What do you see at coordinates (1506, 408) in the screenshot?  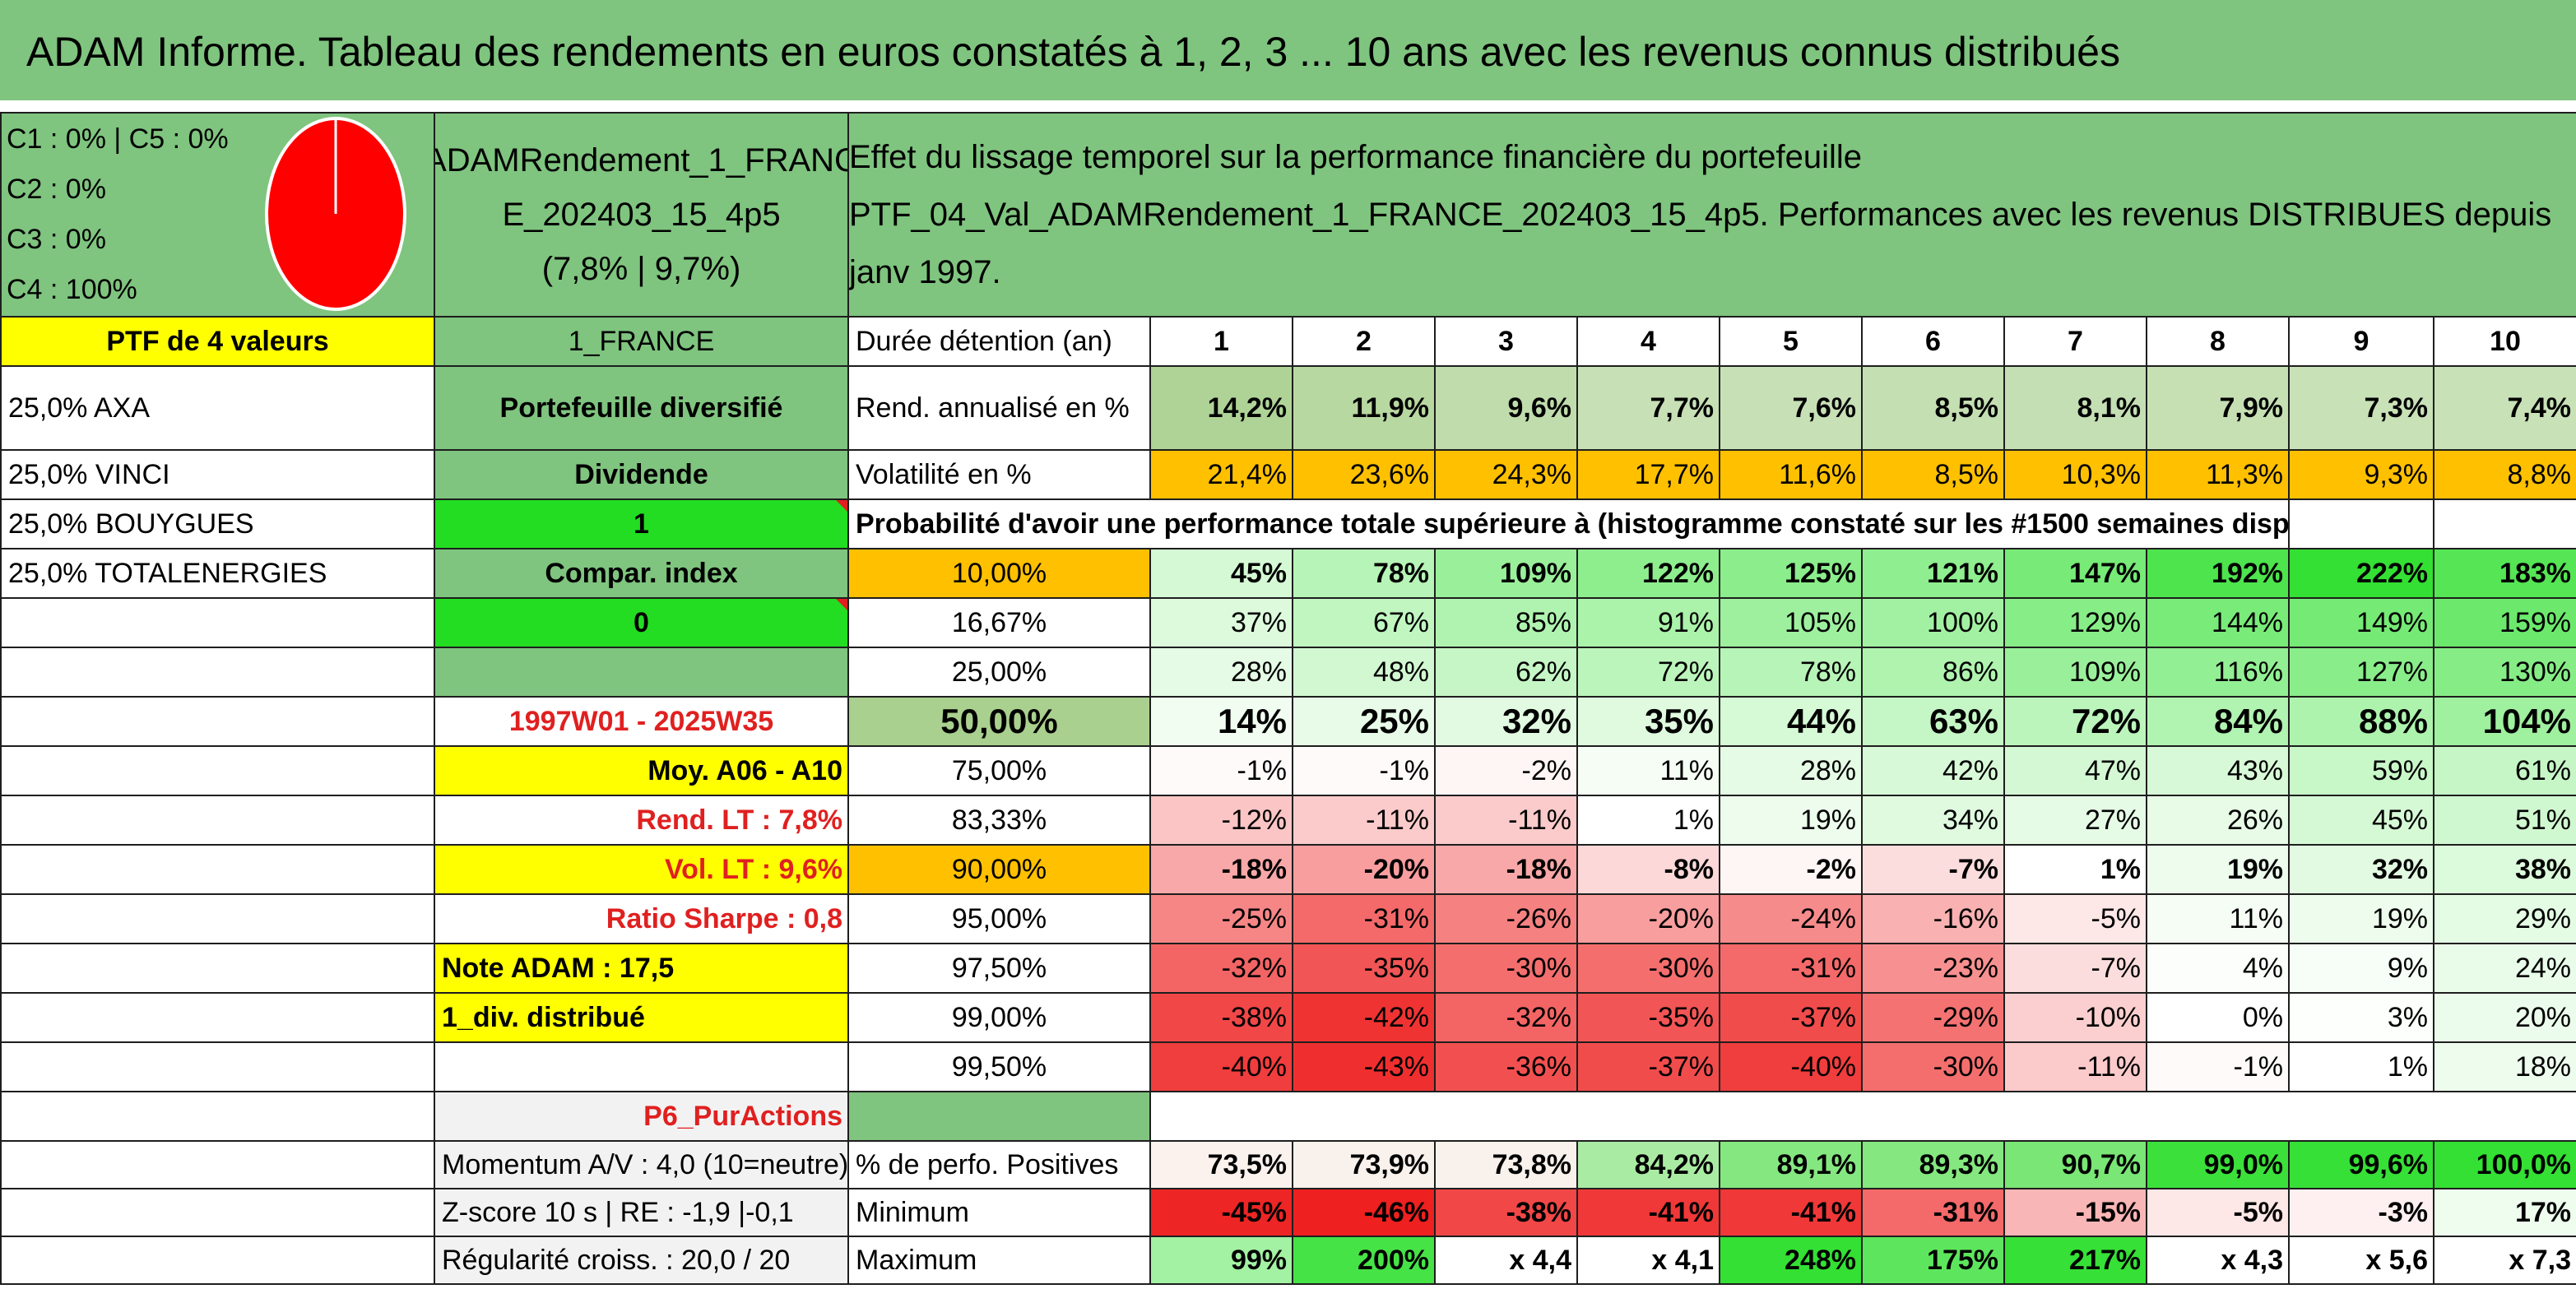 I see `rend-value: 9,6%` at bounding box center [1506, 408].